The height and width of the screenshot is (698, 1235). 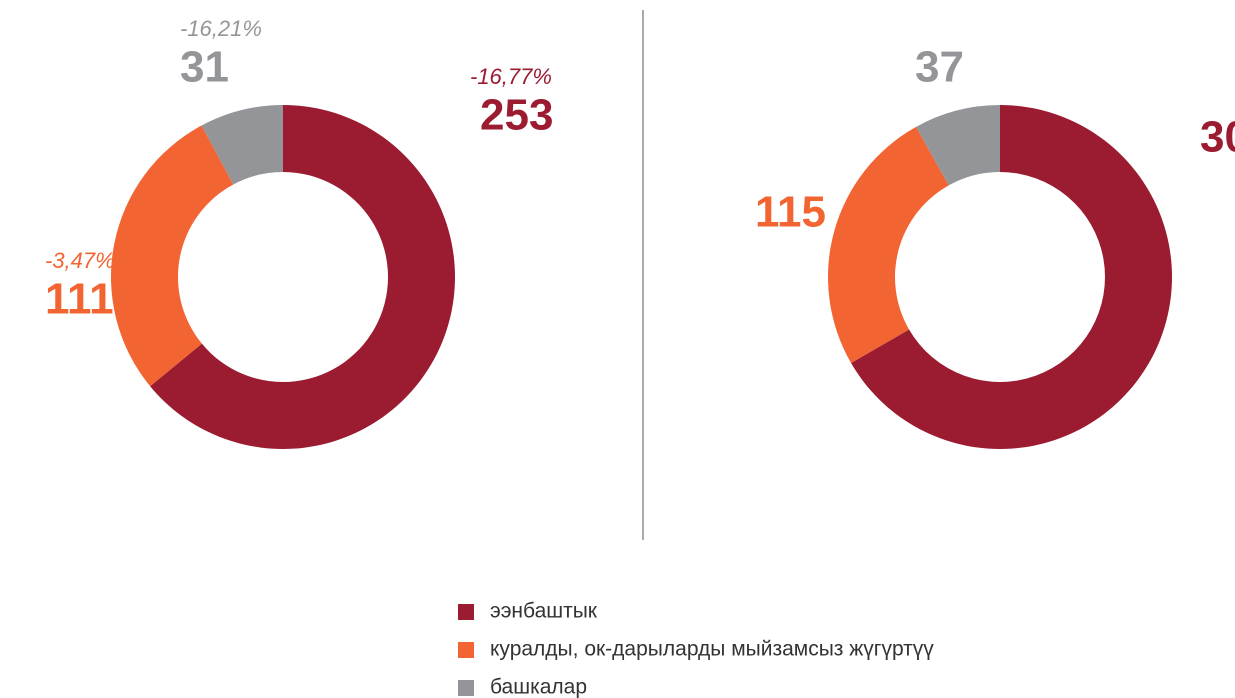 What do you see at coordinates (204, 67) in the screenshot?
I see `value-label: 31` at bounding box center [204, 67].